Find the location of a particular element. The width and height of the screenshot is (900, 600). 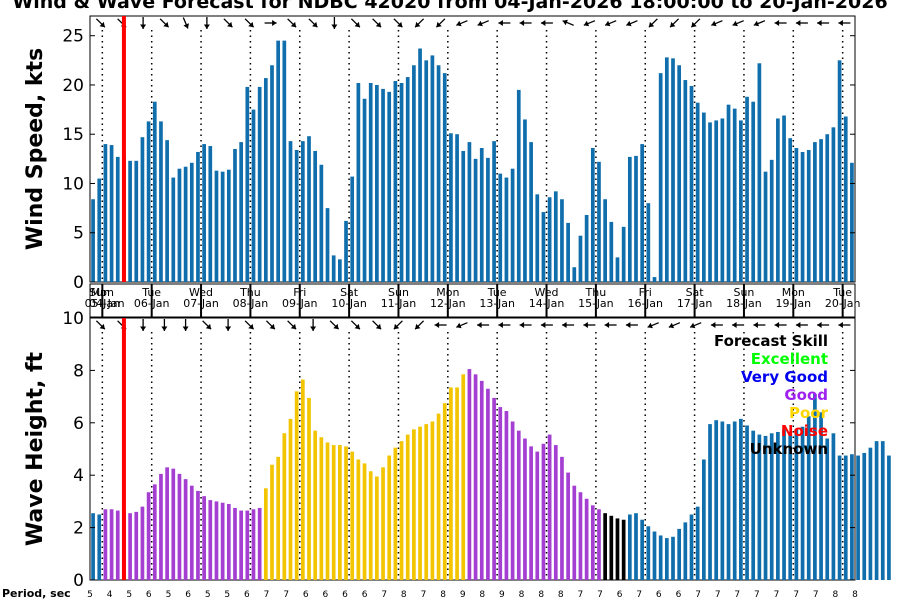

legend-item-noise: Noise is located at coordinates (804, 431).